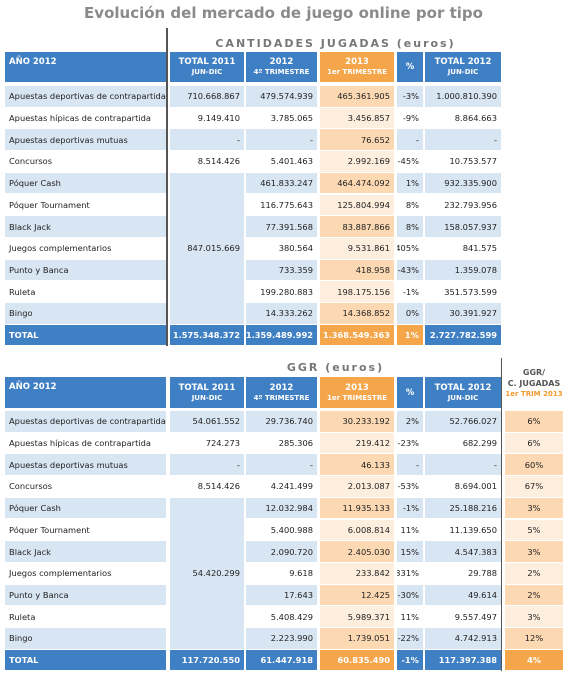  Describe the element at coordinates (85, 161) in the screenshot. I see `row-label: Concursos` at that location.